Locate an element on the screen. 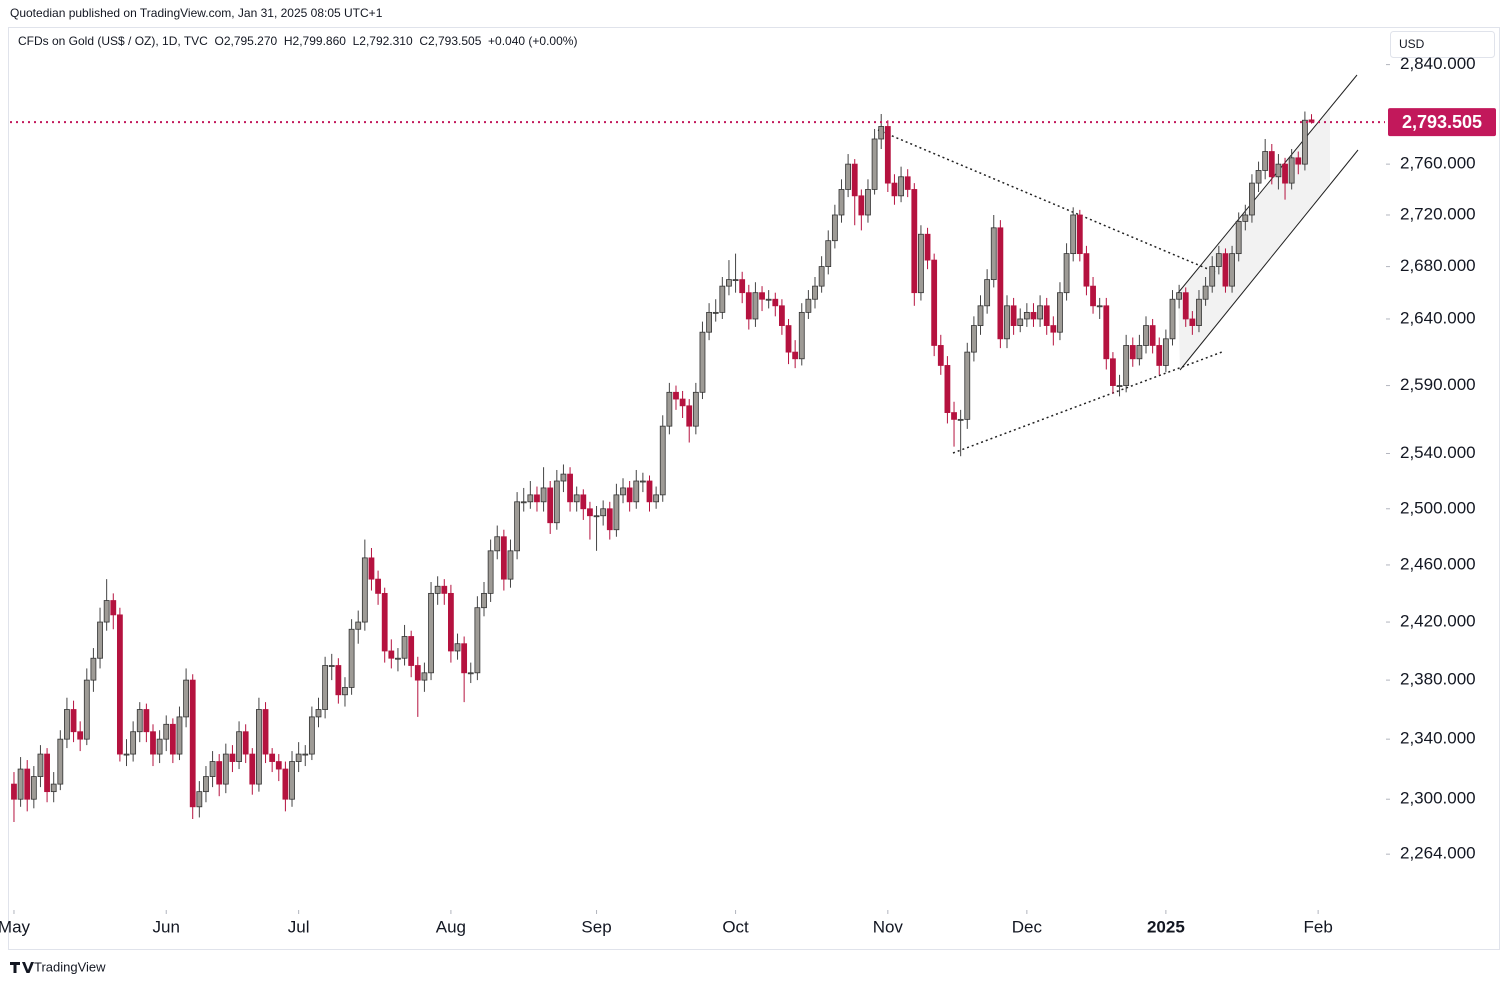 This screenshot has width=1510, height=986. trendline-down is located at coordinates (1046, 201).